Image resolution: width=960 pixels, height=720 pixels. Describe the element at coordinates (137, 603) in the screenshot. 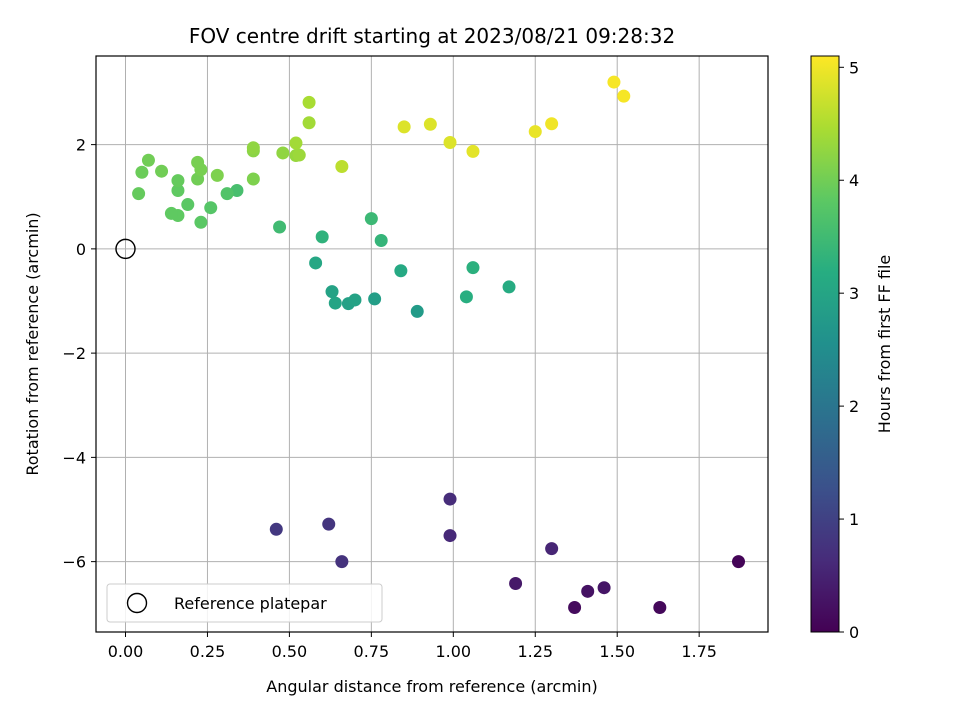

I see `legend-open-circle-icon` at that location.